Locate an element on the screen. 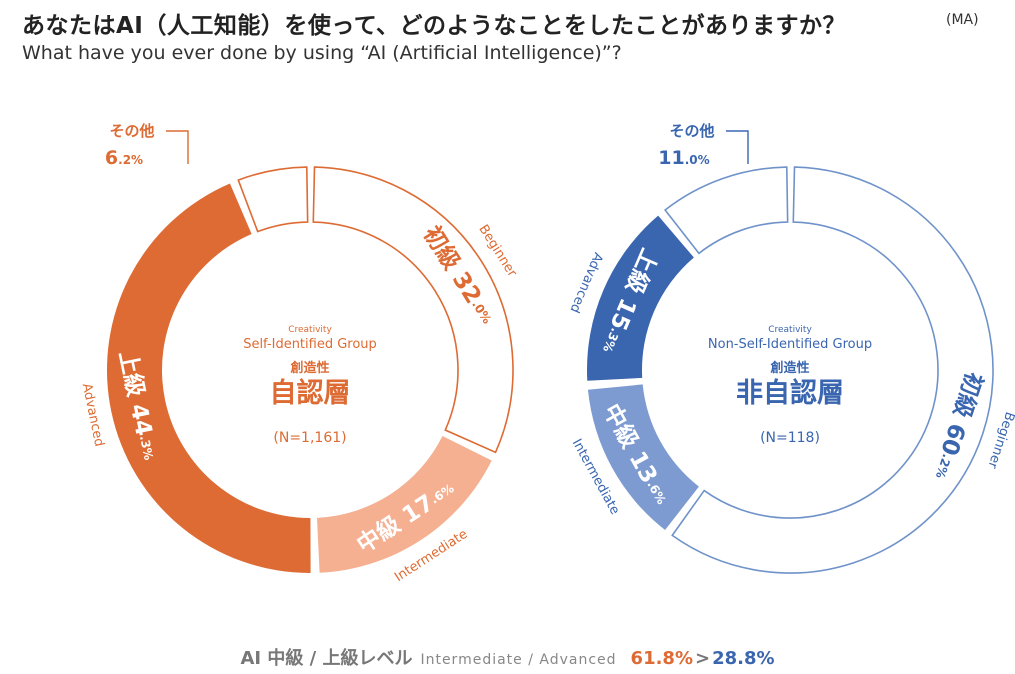 Image resolution: width=1015 pixels, height=674 pixels. summary-label-en: Intermediate / Advanced is located at coordinates (518, 660).